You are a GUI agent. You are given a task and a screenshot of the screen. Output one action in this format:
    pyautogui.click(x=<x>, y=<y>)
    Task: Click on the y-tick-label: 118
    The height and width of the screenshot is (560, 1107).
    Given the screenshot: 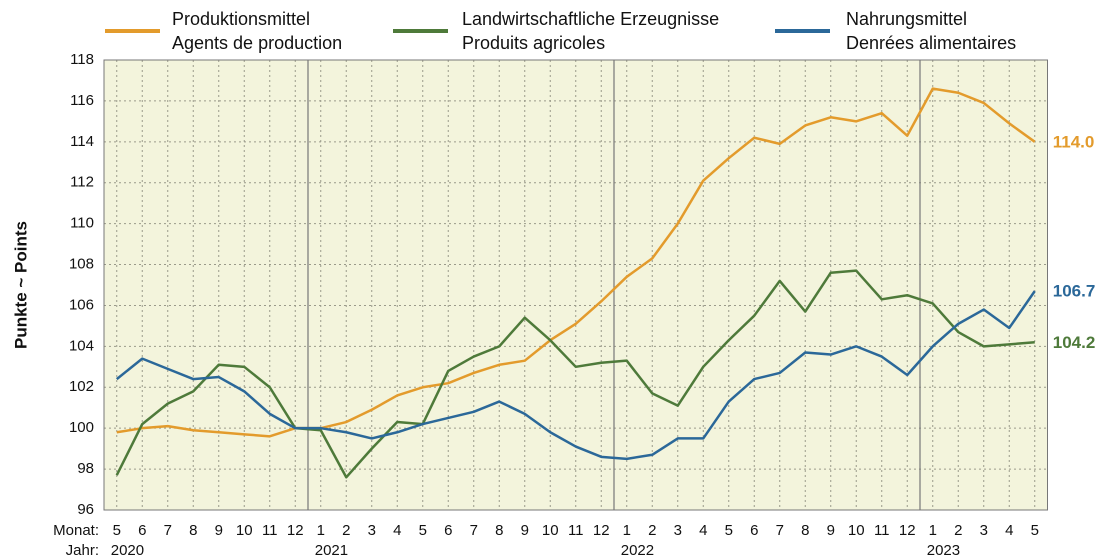 What is the action you would take?
    pyautogui.click(x=82, y=59)
    